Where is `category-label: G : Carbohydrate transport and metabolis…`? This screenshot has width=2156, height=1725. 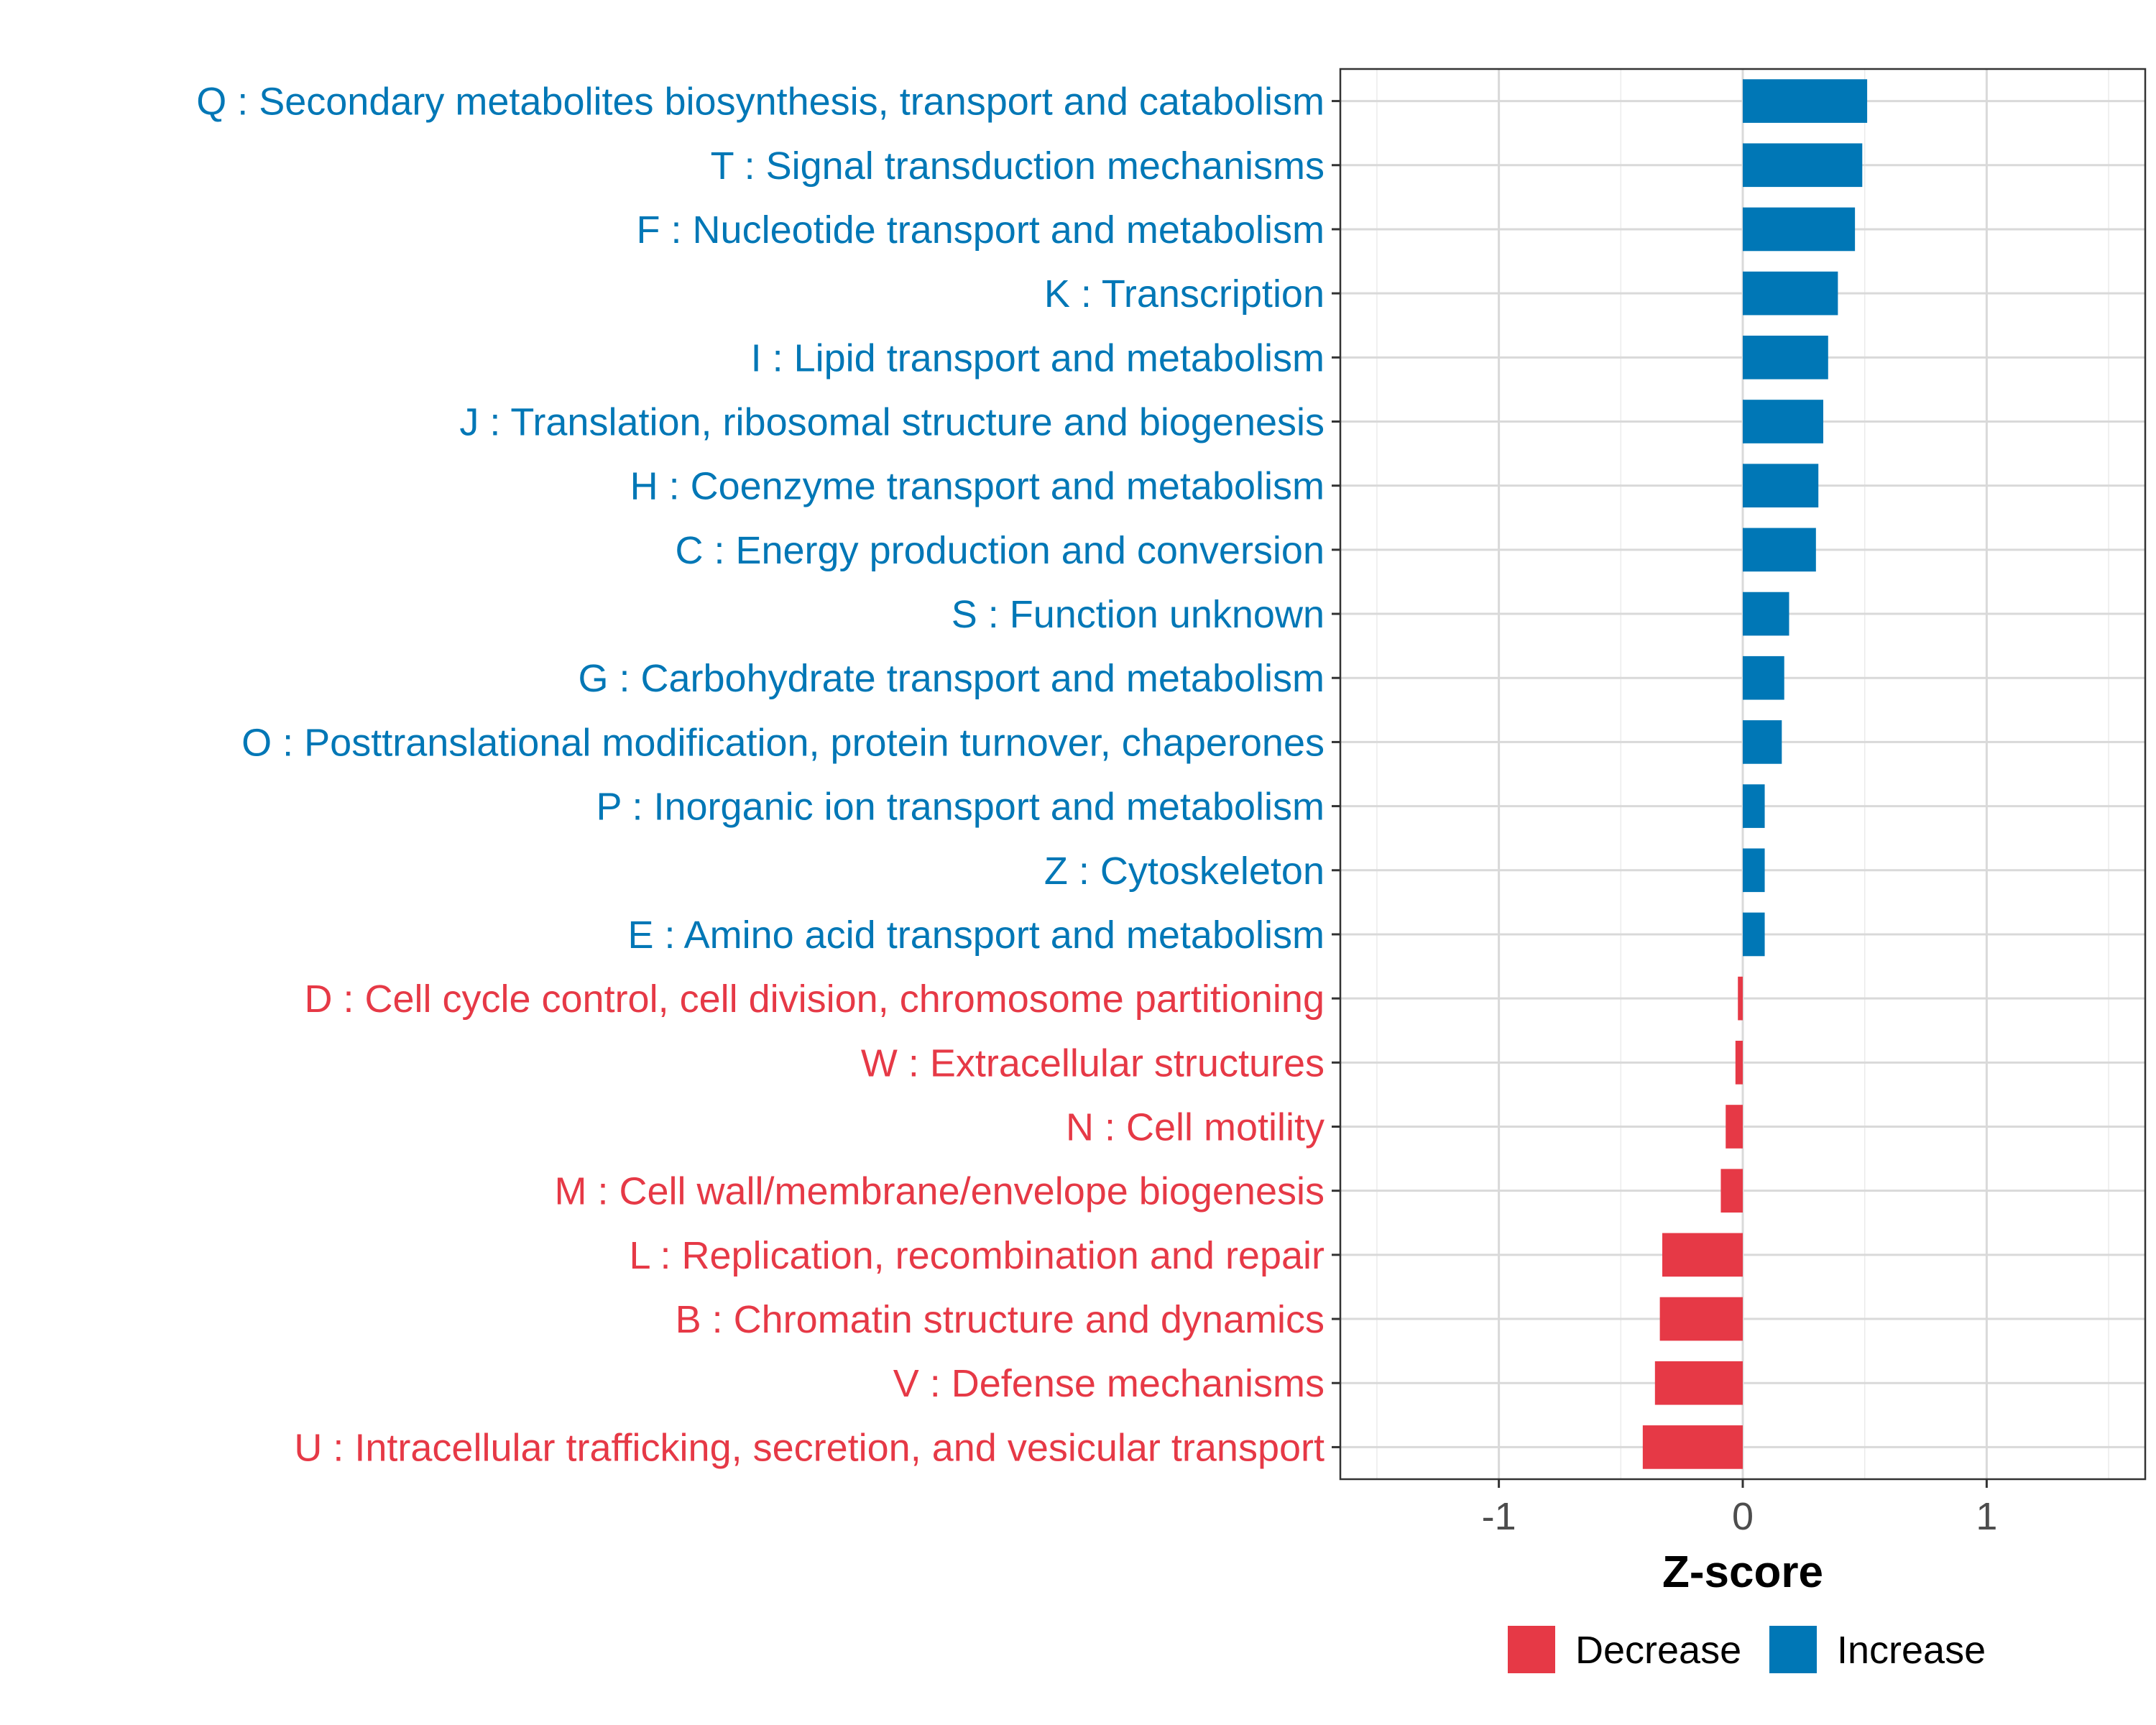
category-label: G : Carbohydrate transport and metabolis… is located at coordinates (952, 678).